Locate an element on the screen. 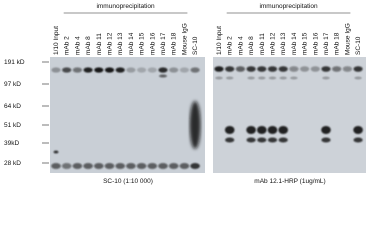  bands-right is located at coordinates (288, 104).